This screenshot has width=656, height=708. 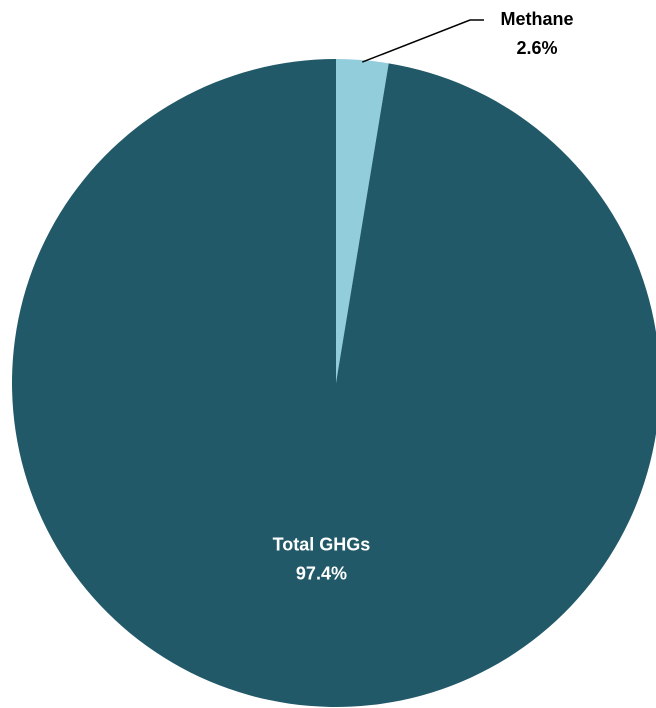 I want to click on slice-value-methane: 2.6%, so click(x=536, y=48).